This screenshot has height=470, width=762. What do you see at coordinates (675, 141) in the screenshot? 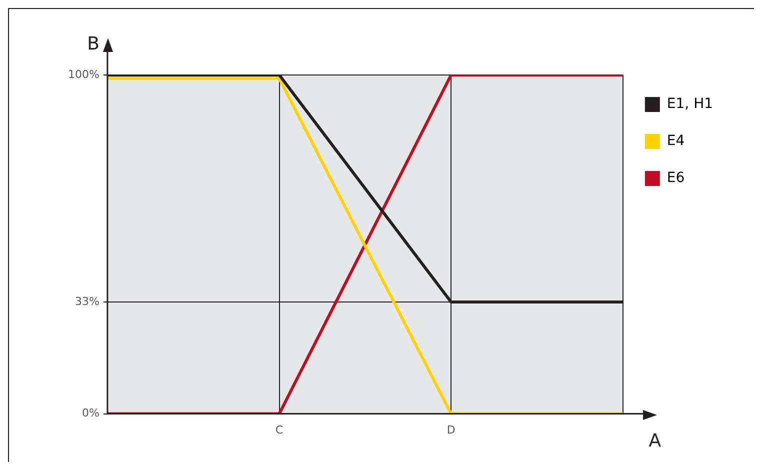
I see `legend-label: E4` at bounding box center [675, 141].